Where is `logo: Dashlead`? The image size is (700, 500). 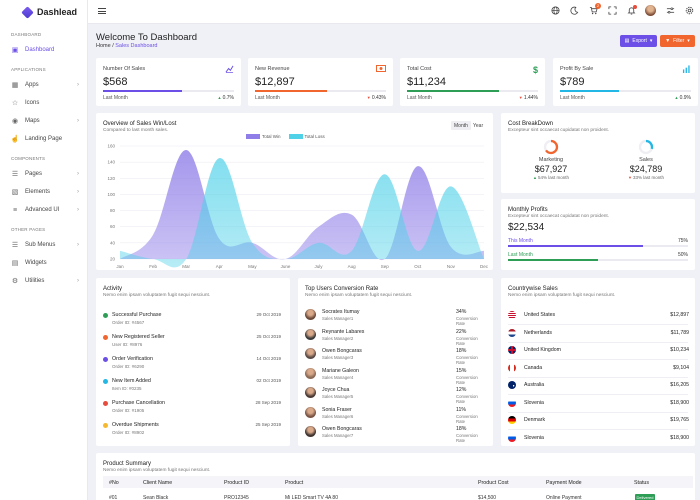
logo: Dashlead is located at coordinates (43, 12).